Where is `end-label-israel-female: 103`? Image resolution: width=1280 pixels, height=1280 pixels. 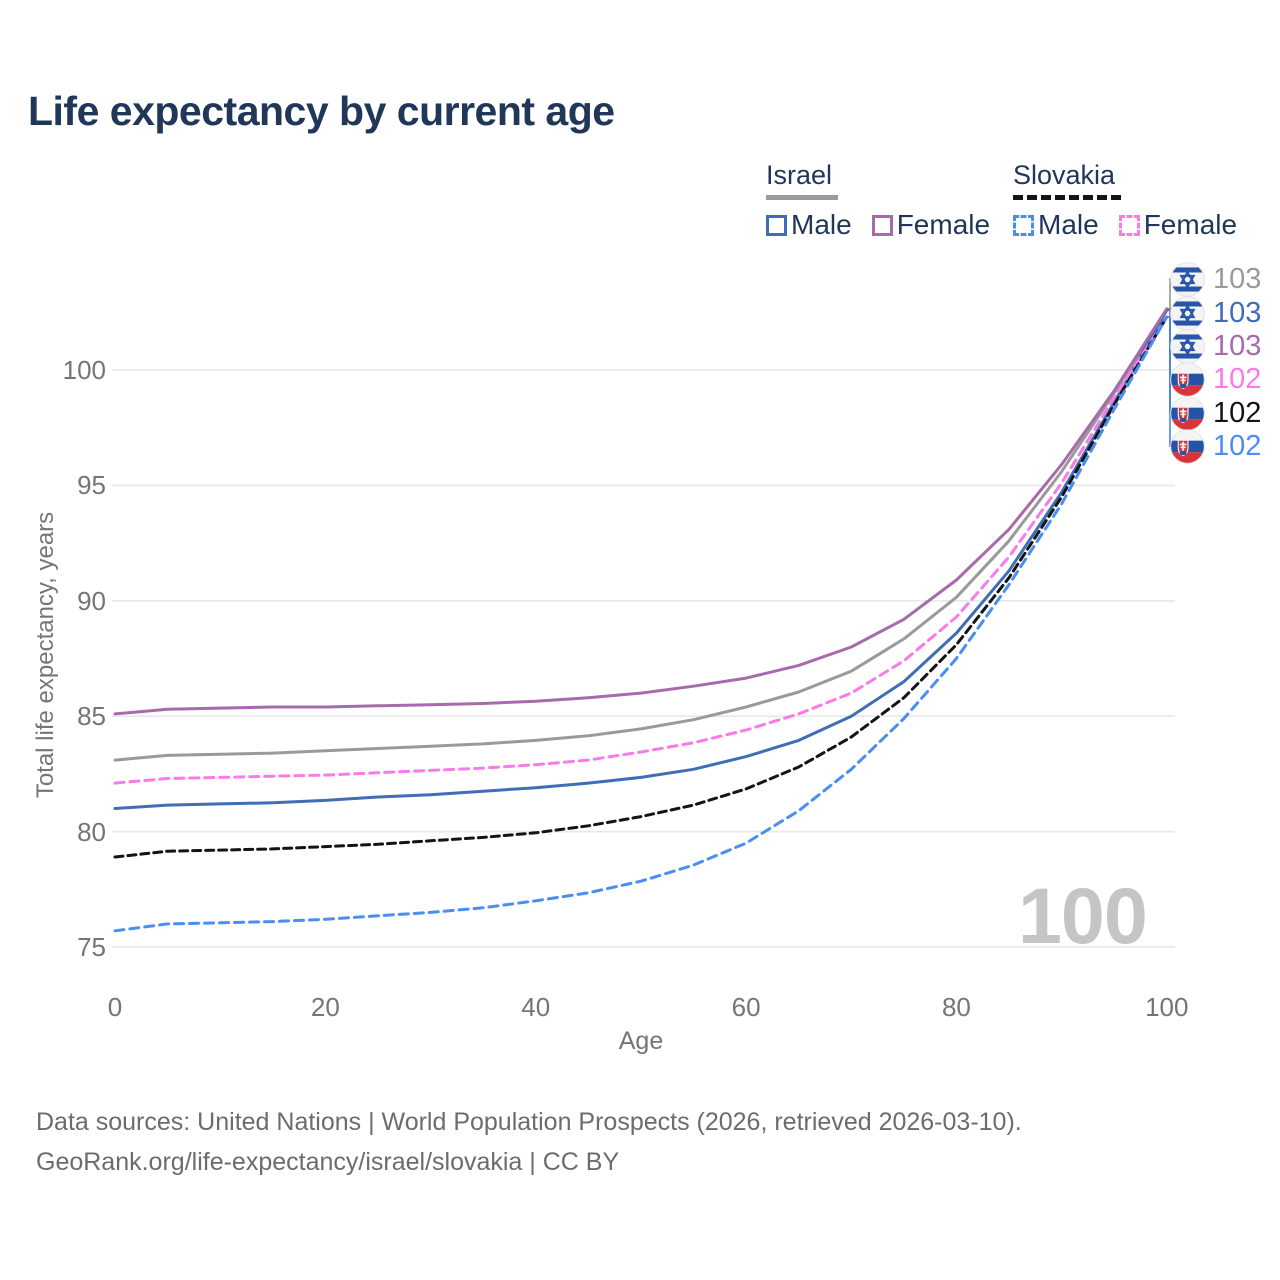
end-label-israel-female: 103 is located at coordinates (1215, 346).